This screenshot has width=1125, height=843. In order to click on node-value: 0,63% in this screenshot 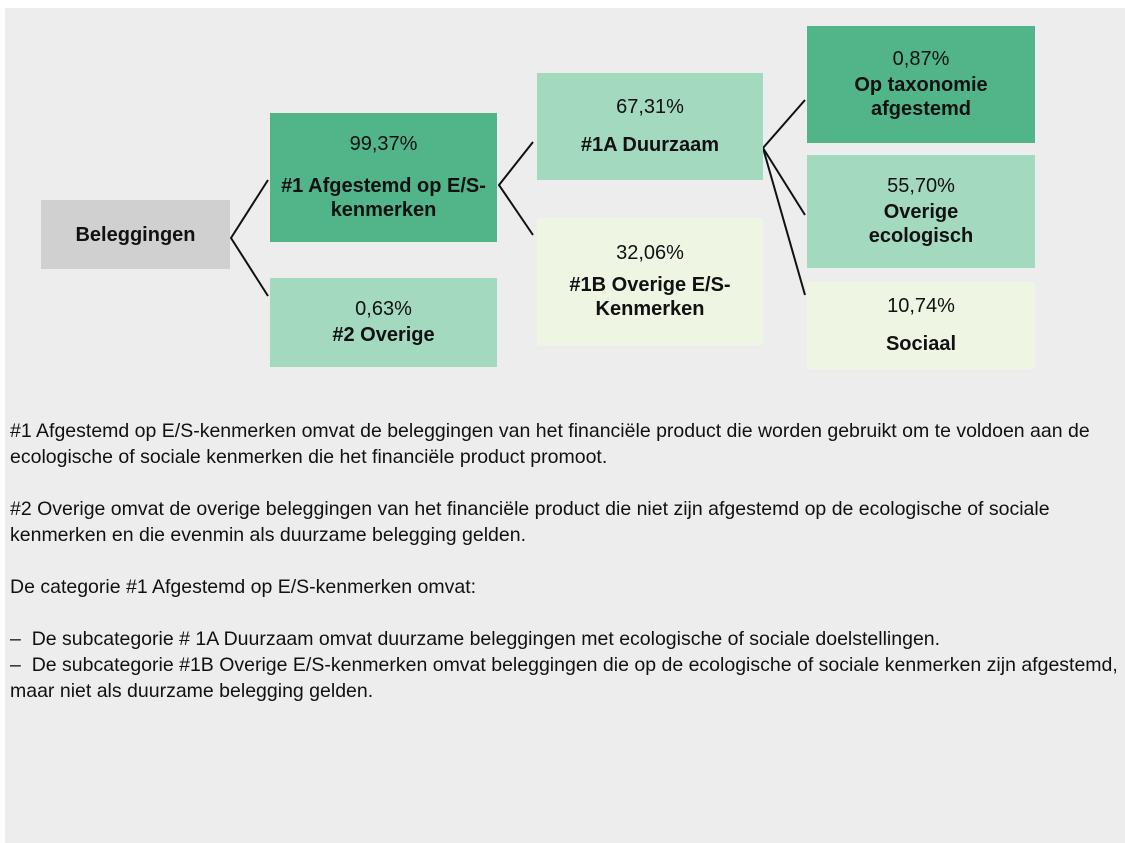, I will do `click(383, 309)`.